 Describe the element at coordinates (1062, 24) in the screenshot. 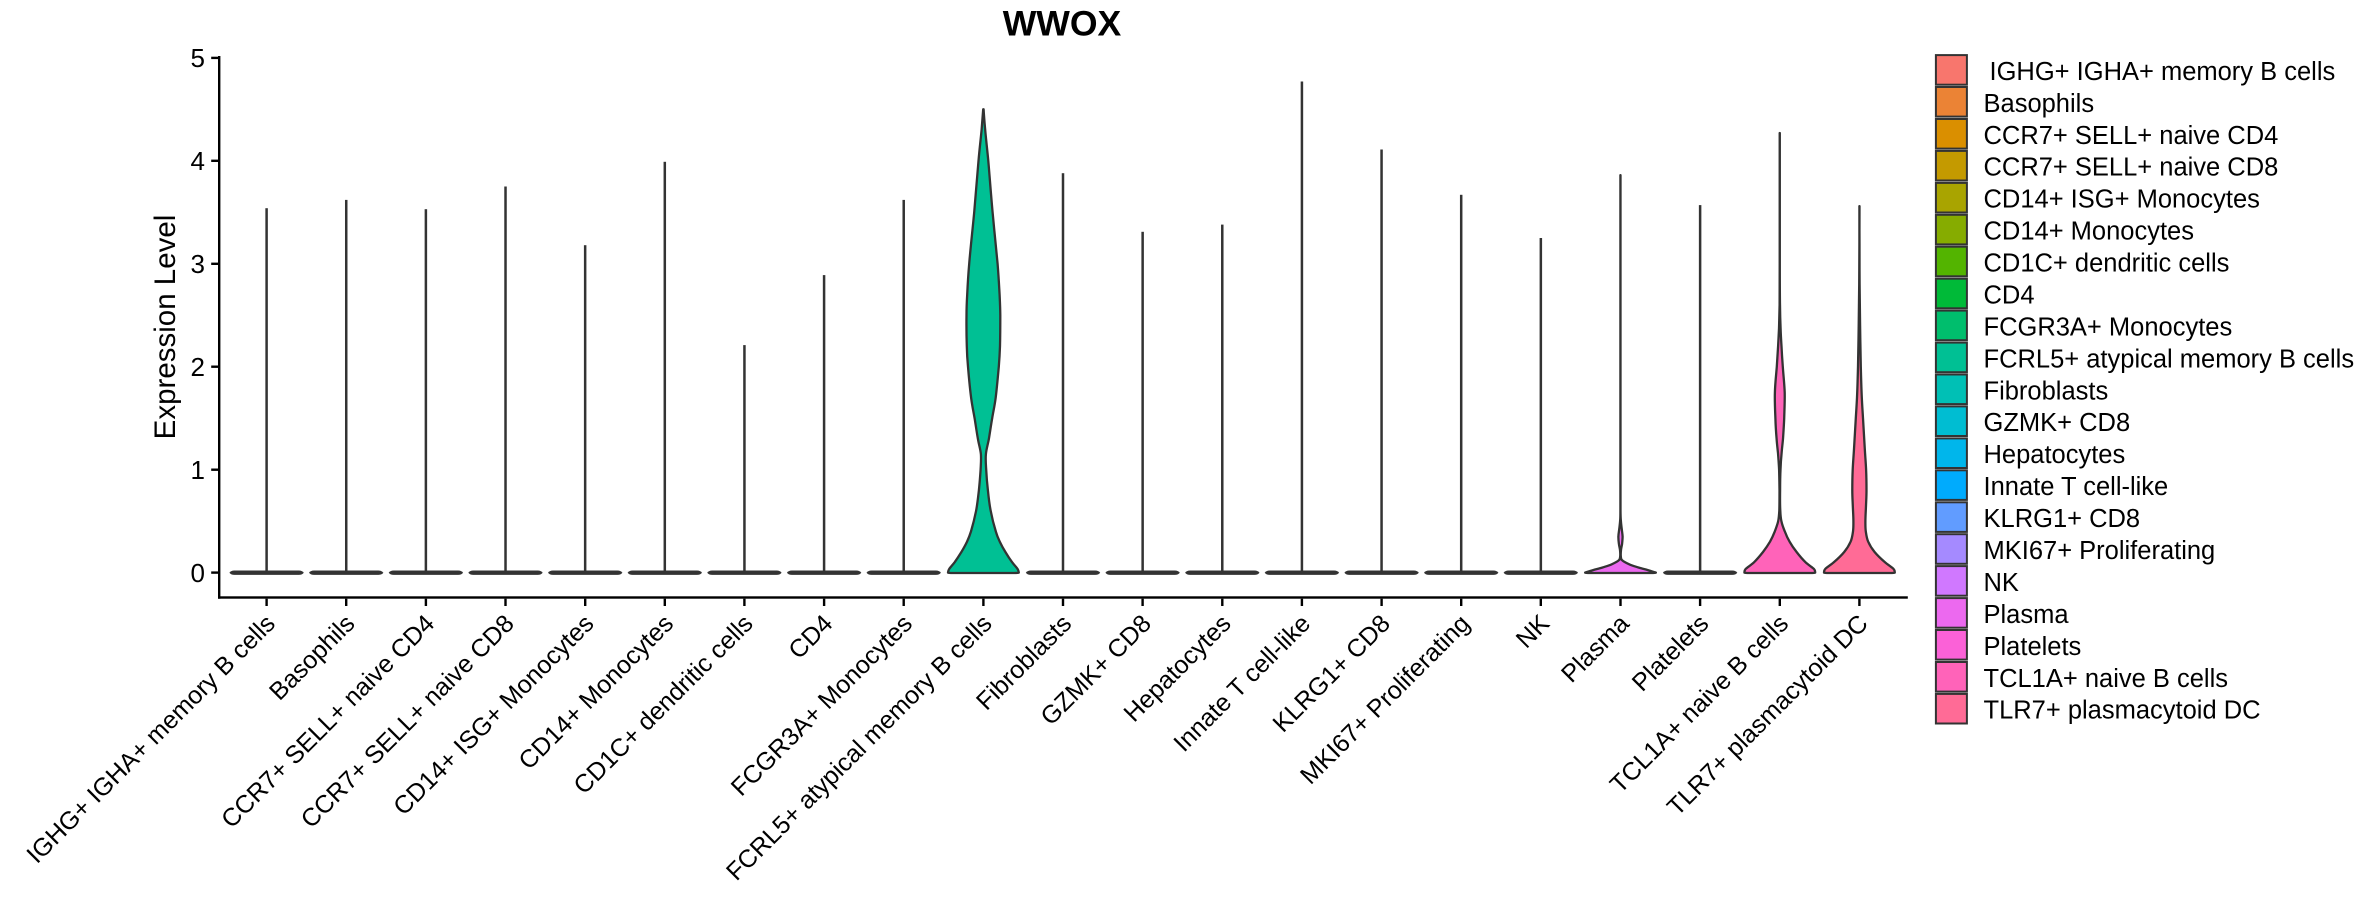

I see `svg-text: WWOX` at that location.